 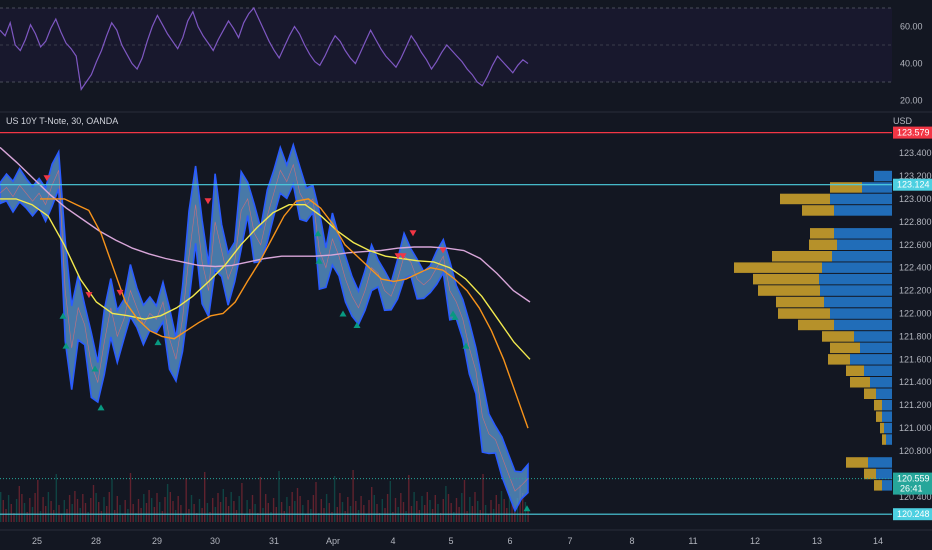 I want to click on price-tick-label: 121.800, so click(x=915, y=336).